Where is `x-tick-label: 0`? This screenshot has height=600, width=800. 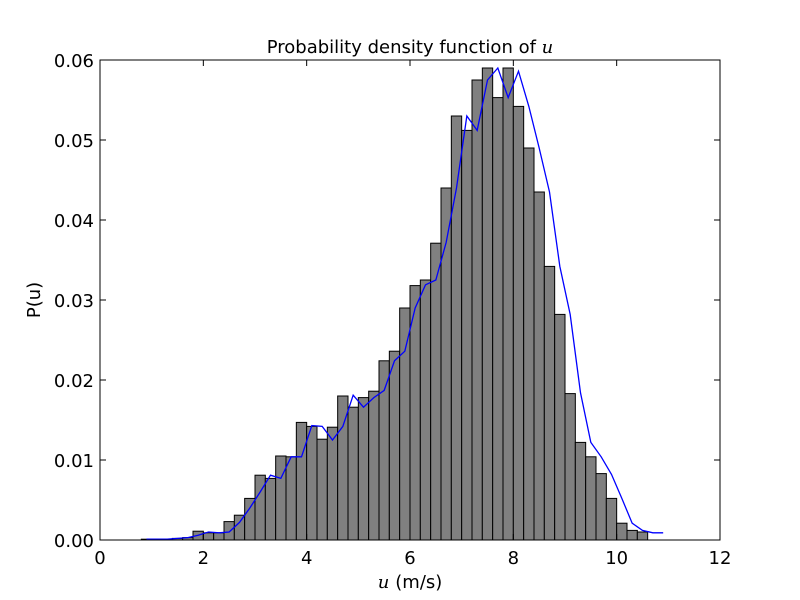 x-tick-label: 0 is located at coordinates (99, 558).